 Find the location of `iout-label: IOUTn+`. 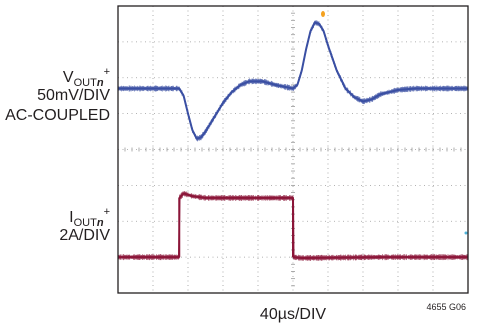

iout-label: IOUTn+ is located at coordinates (89, 217).